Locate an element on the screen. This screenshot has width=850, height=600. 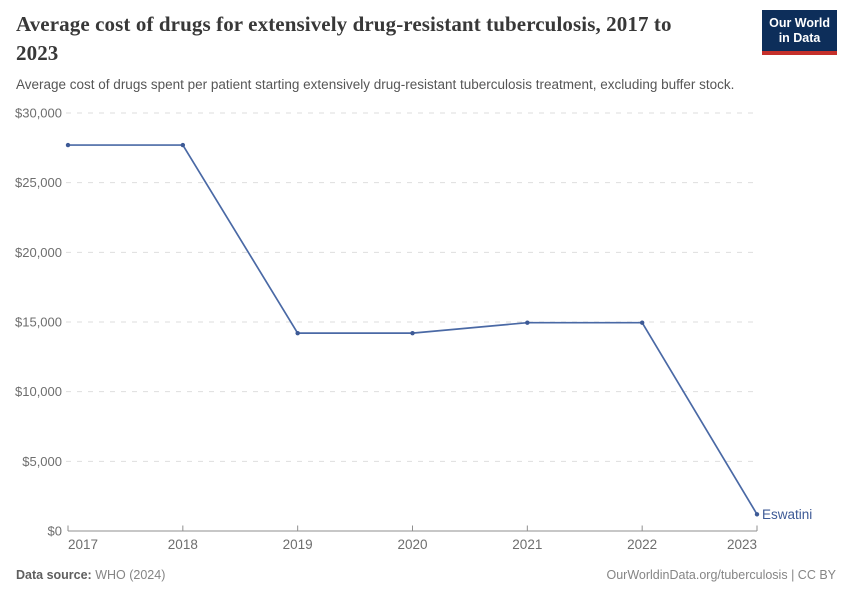
x-axis-label: 2019 is located at coordinates (298, 544).